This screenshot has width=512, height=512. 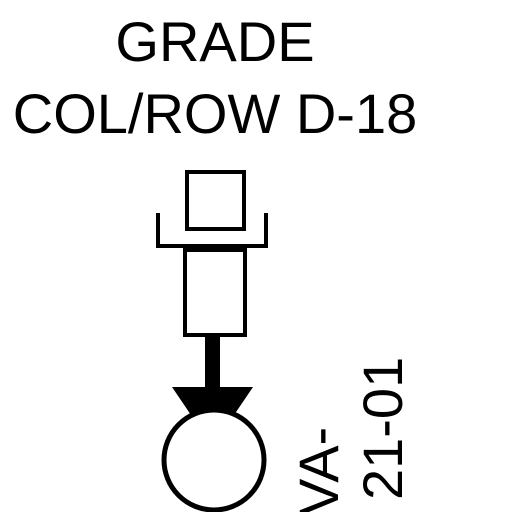 I want to click on tag-prefix: VA-, so click(x=318, y=469).